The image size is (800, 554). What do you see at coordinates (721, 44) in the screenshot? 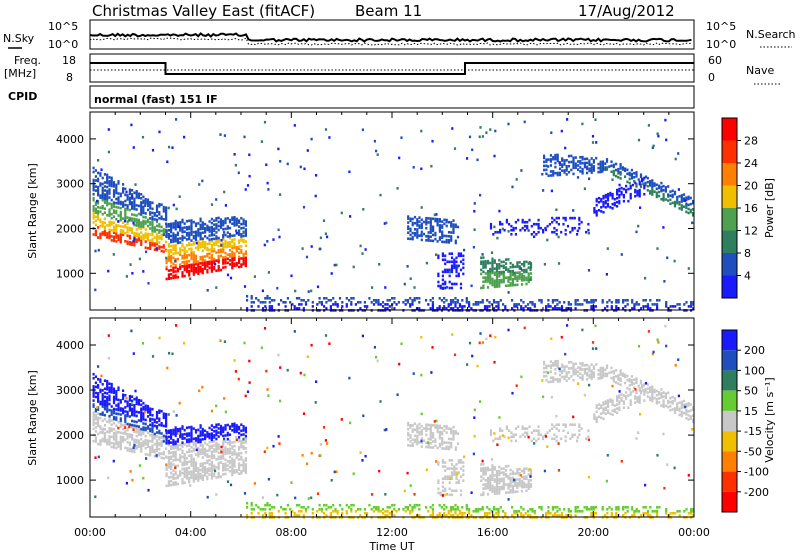
I see `noise-right-tick-bottom: 10^0` at bounding box center [721, 44].